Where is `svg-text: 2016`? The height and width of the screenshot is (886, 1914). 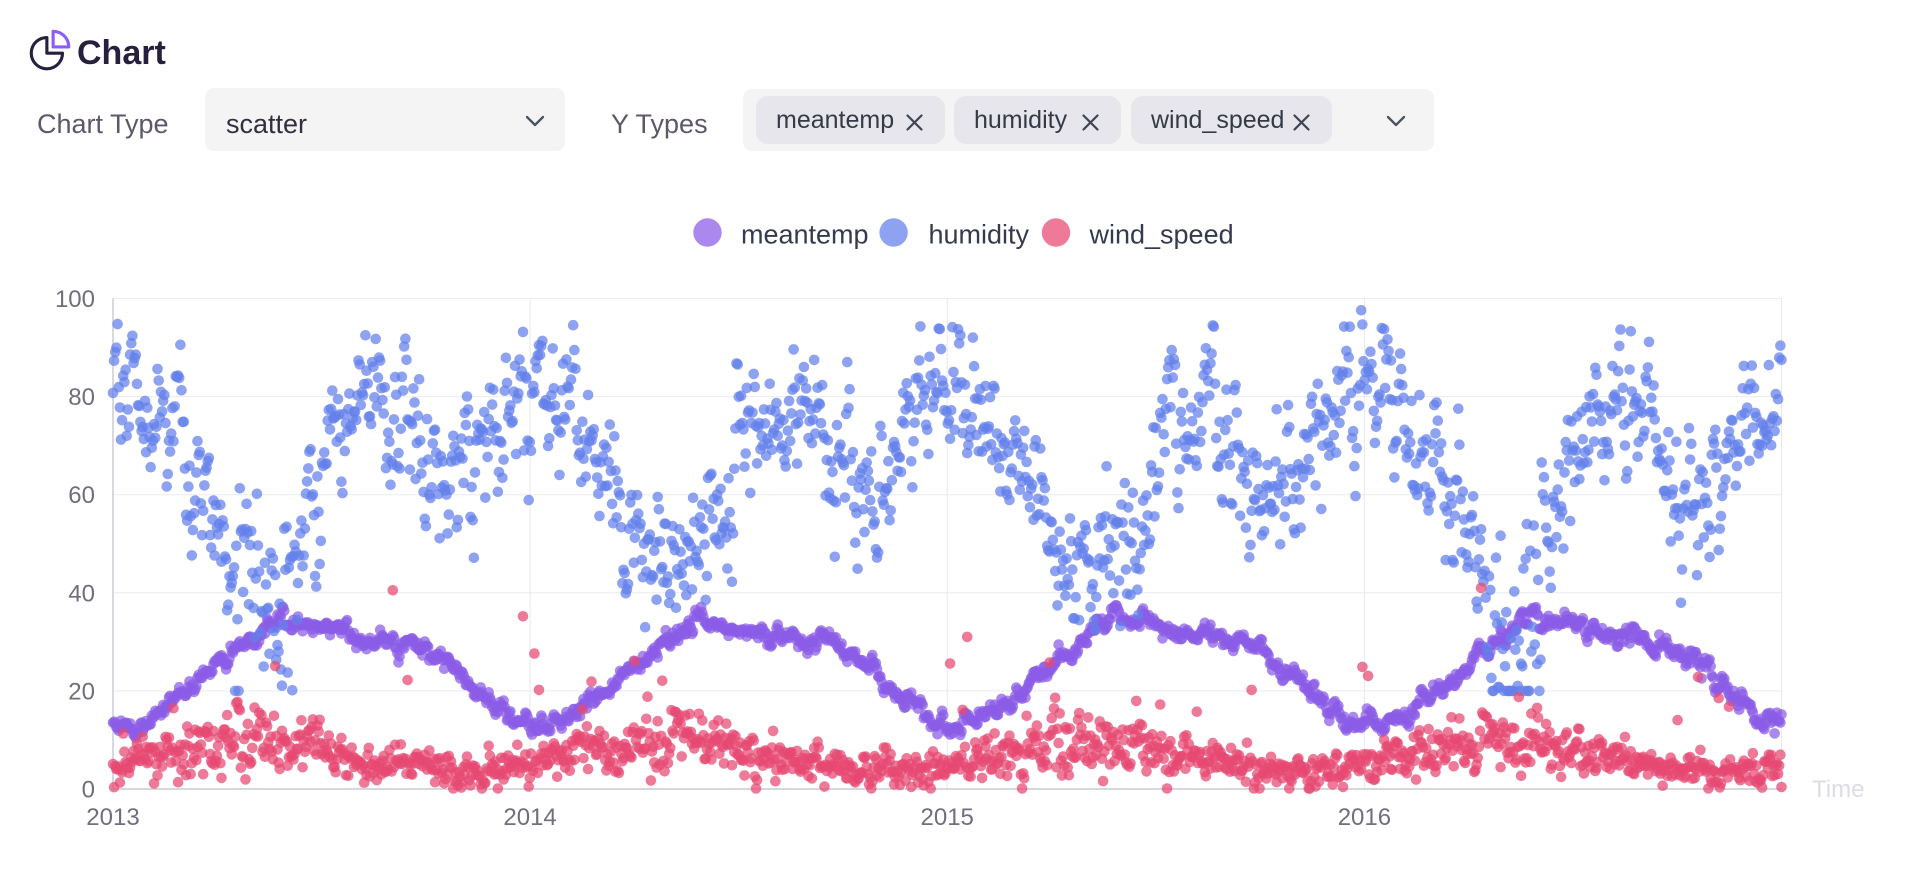
svg-text: 2016 is located at coordinates (1364, 817).